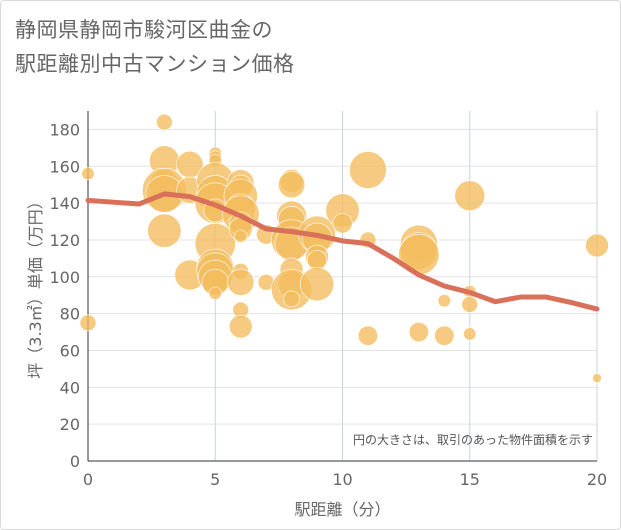 The height and width of the screenshot is (530, 621). Describe the element at coordinates (70, 387) in the screenshot. I see `y-tick-label: 40` at that location.